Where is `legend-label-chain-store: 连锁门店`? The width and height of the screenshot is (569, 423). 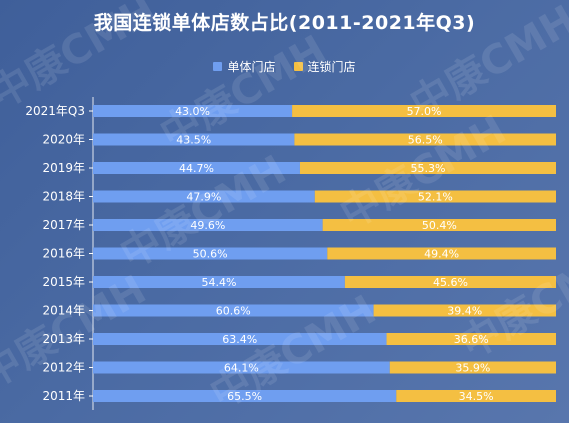 legend-label-chain-store: 连锁门店 is located at coordinates (331, 67).